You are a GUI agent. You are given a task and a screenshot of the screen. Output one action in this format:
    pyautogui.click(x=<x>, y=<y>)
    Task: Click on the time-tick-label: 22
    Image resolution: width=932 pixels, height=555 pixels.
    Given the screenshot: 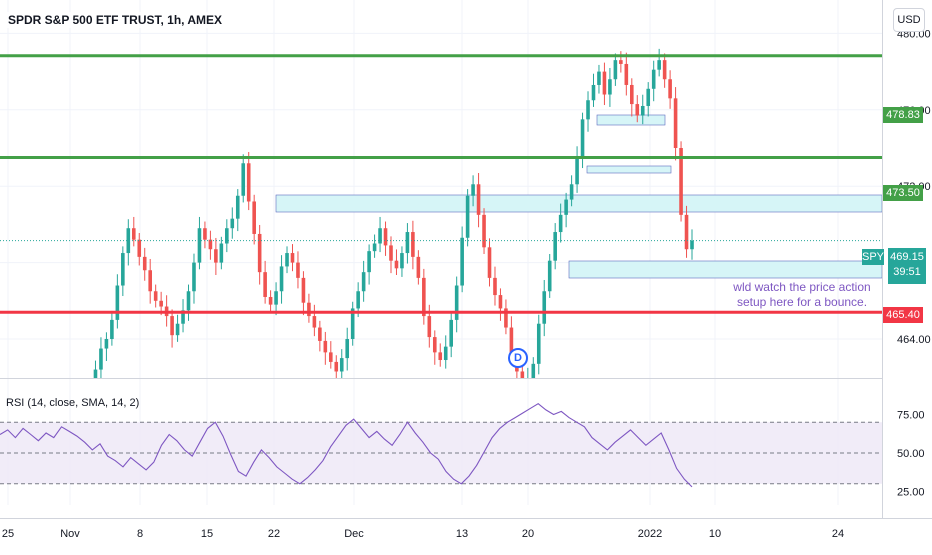 What is the action you would take?
    pyautogui.click(x=274, y=534)
    